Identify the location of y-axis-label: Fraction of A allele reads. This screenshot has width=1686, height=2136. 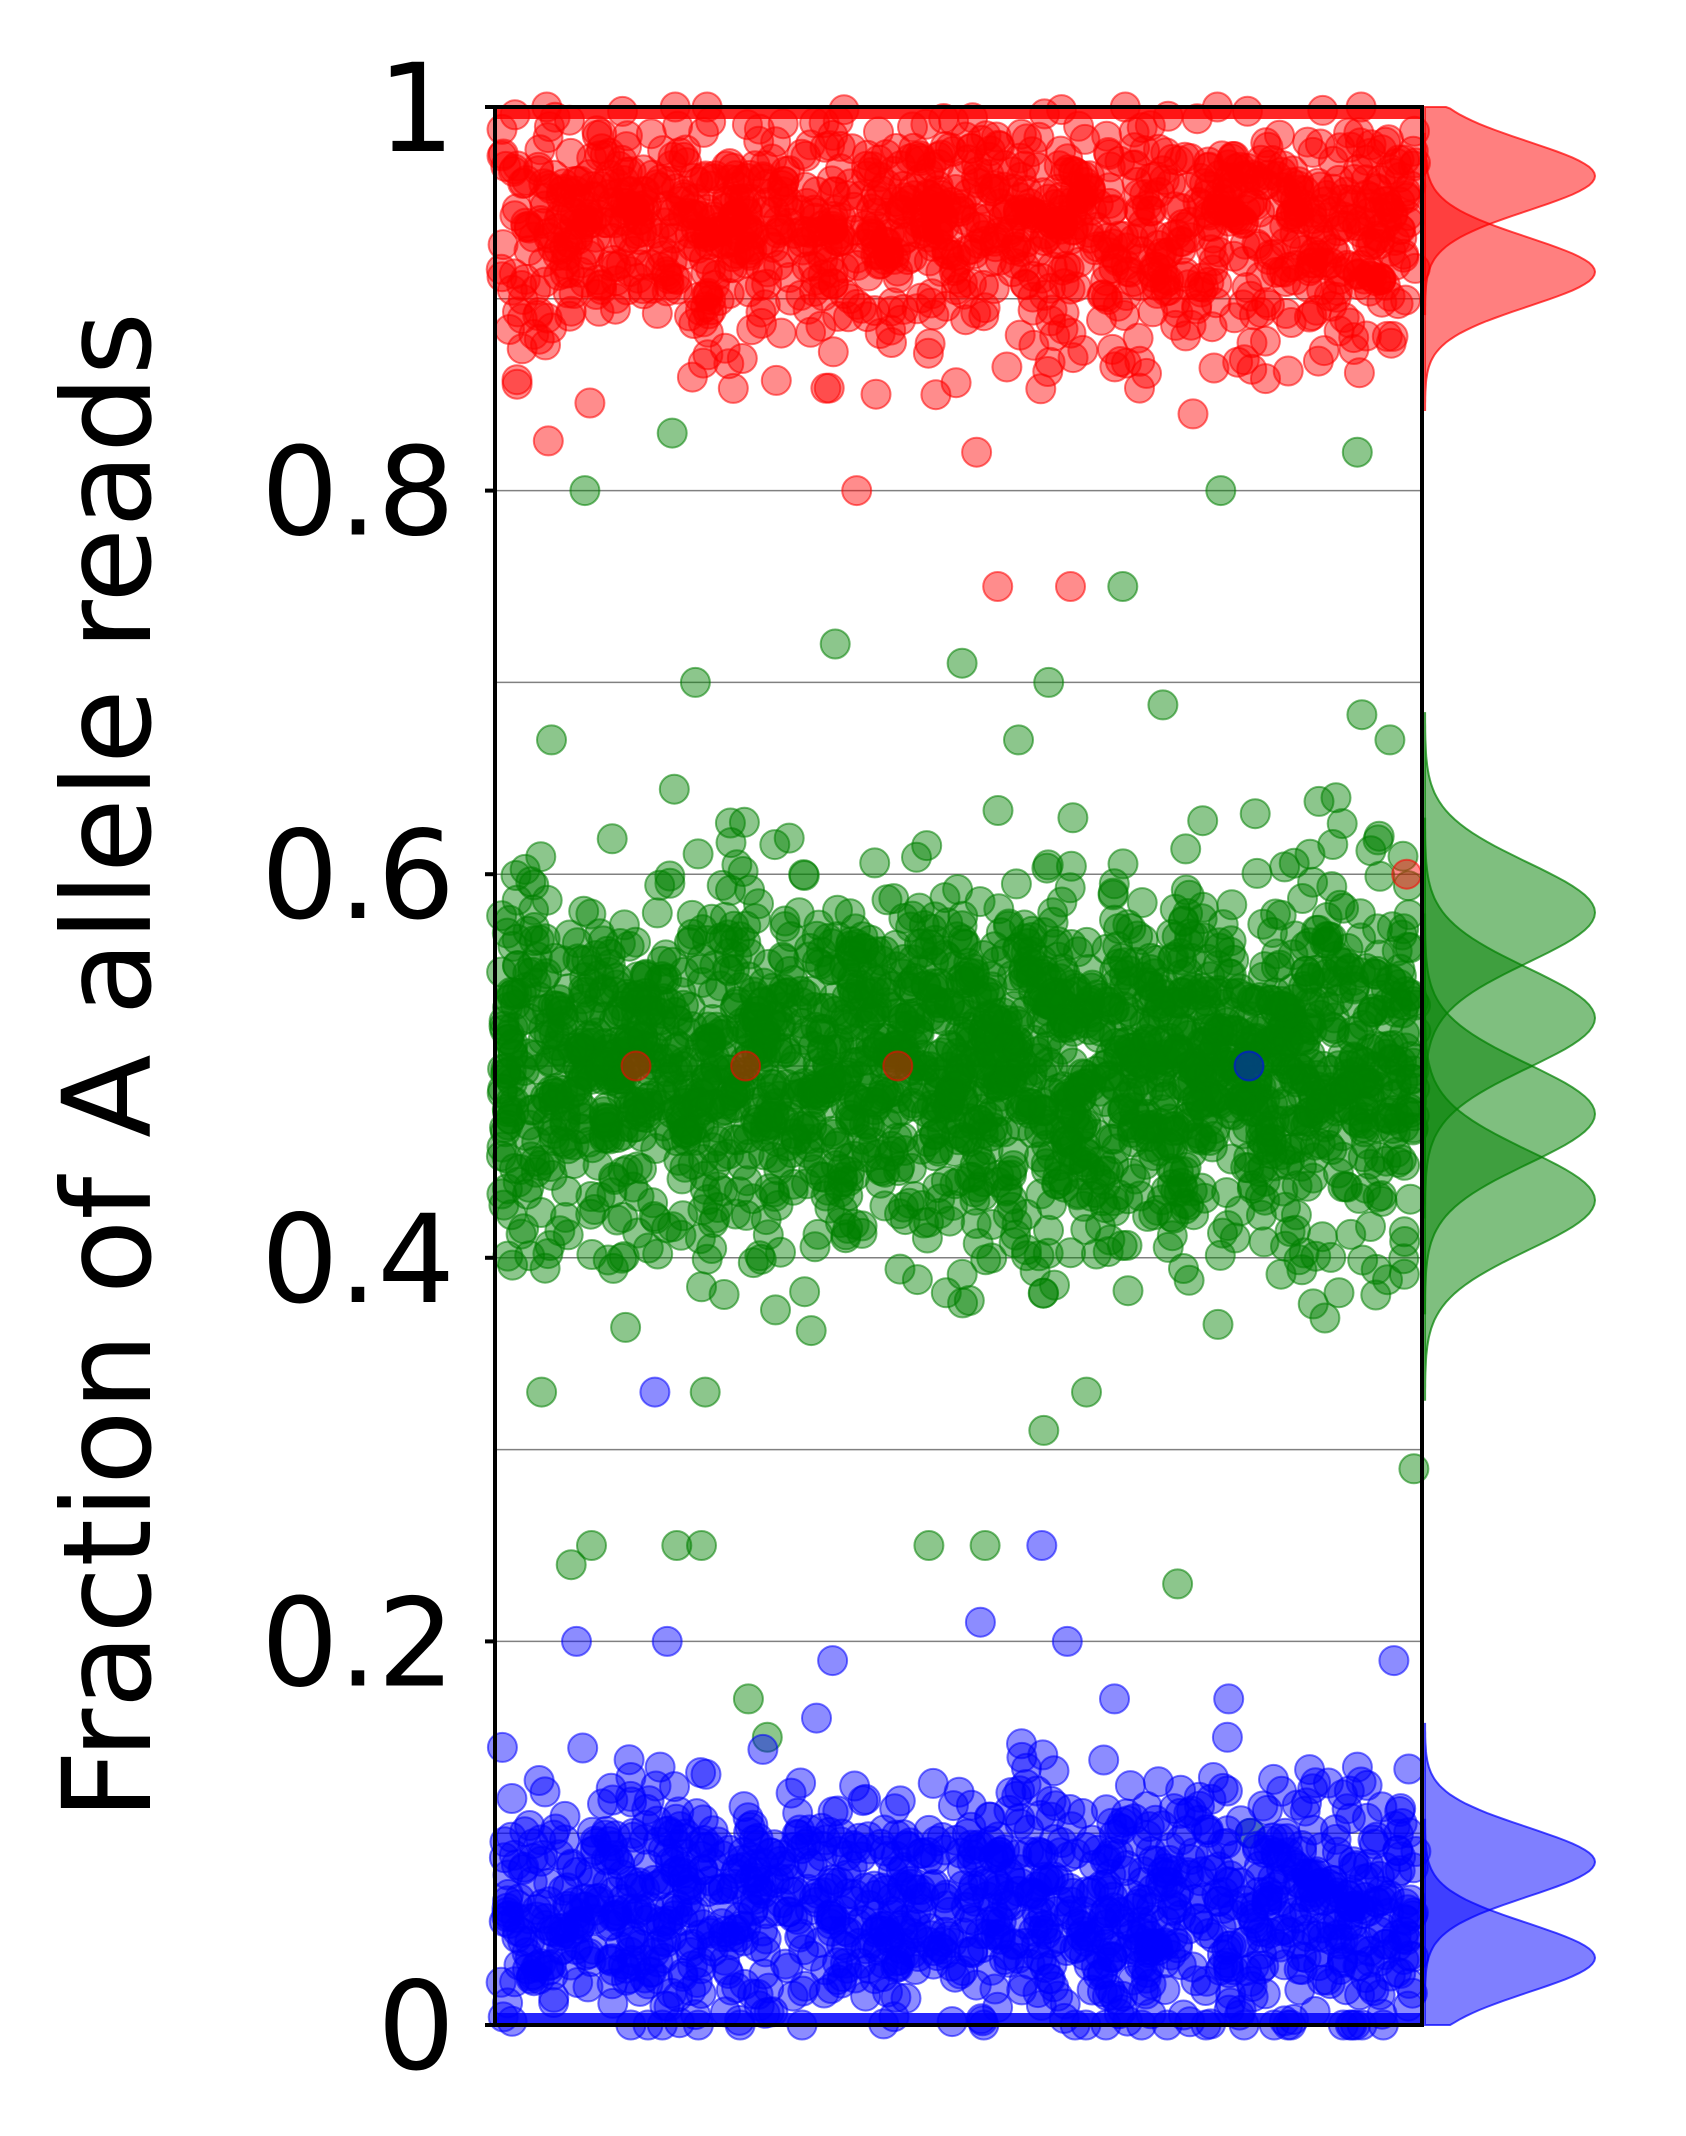
(108, 1066).